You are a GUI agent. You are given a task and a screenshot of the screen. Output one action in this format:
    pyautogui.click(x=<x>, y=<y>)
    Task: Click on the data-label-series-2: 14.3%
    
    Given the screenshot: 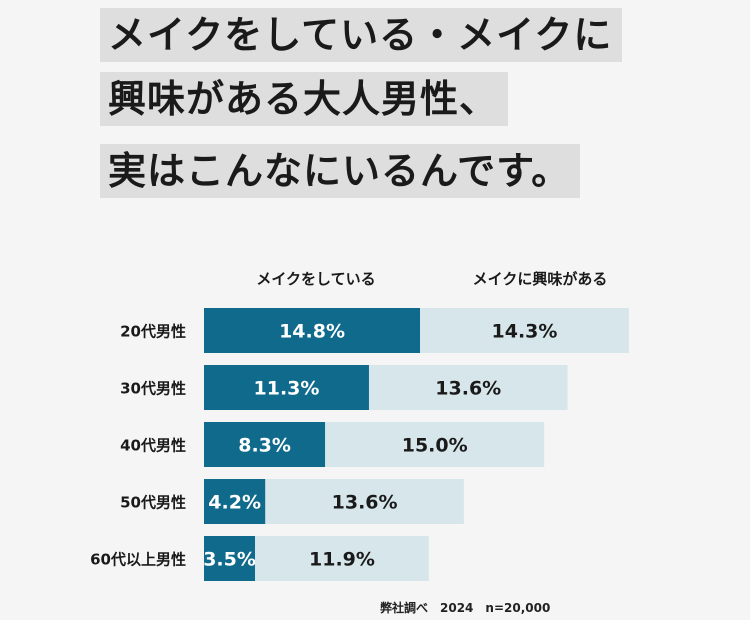 What is the action you would take?
    pyautogui.click(x=525, y=332)
    